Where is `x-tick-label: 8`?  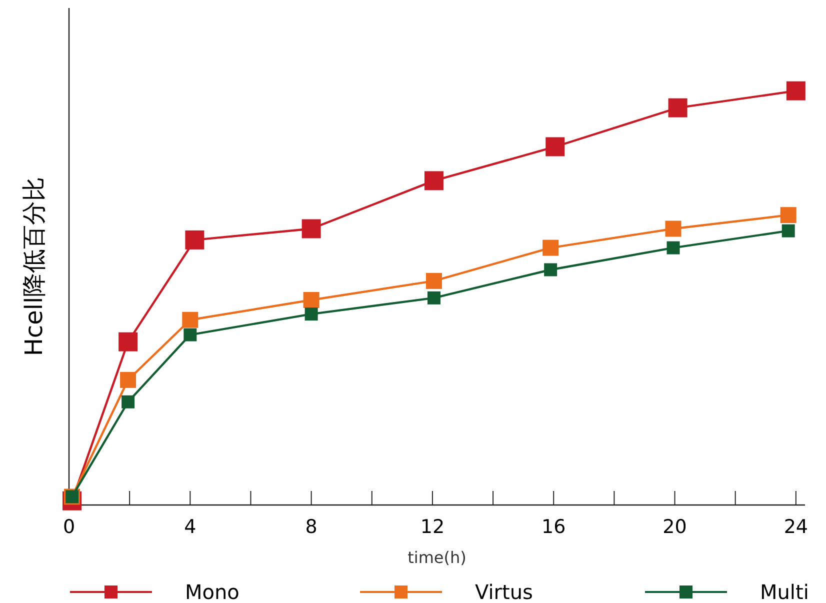 x-tick-label: 8 is located at coordinates (311, 527).